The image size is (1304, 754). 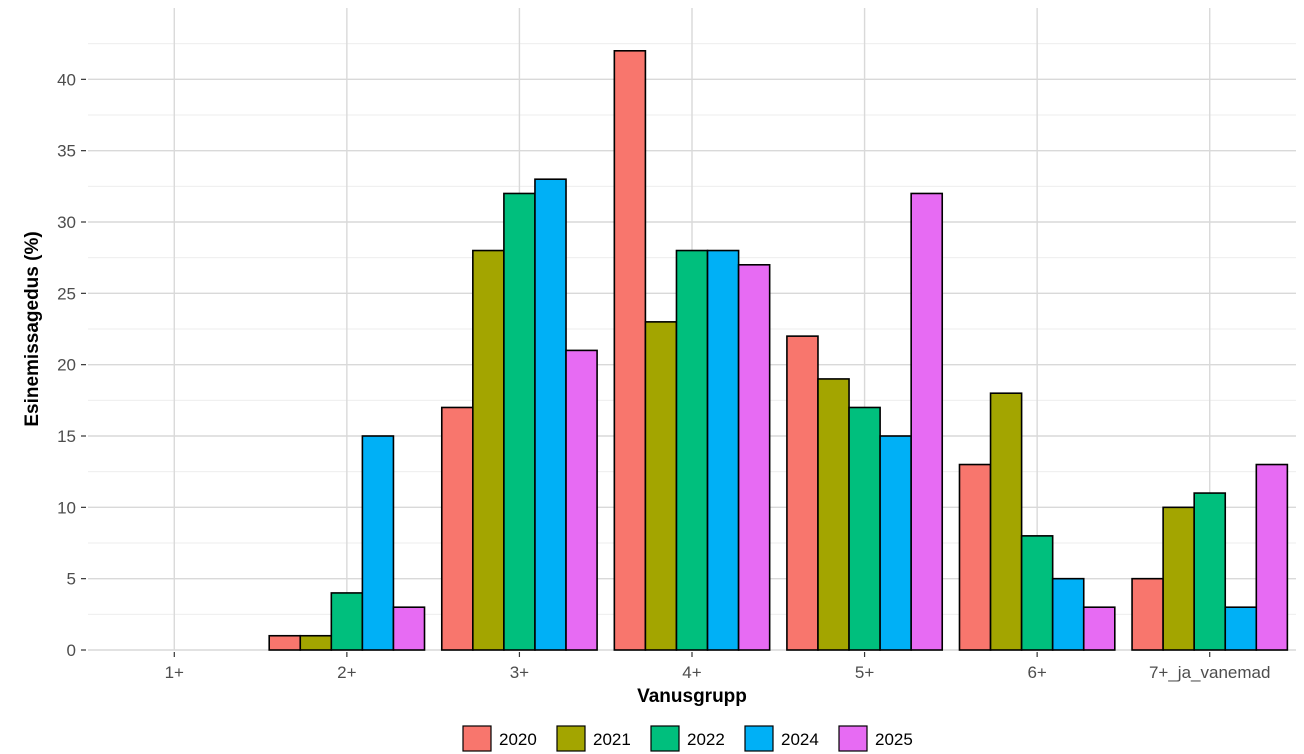 What do you see at coordinates (285, 642) in the screenshot?
I see `bar-2020-2+` at bounding box center [285, 642].